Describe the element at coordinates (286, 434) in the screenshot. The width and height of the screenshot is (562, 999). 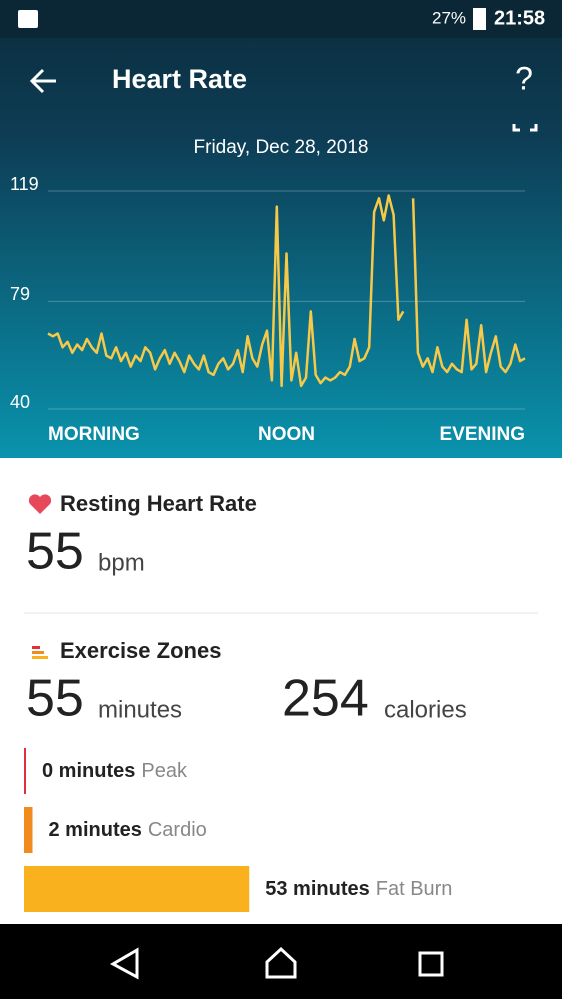
I see `x-axis-label: NOON` at that location.